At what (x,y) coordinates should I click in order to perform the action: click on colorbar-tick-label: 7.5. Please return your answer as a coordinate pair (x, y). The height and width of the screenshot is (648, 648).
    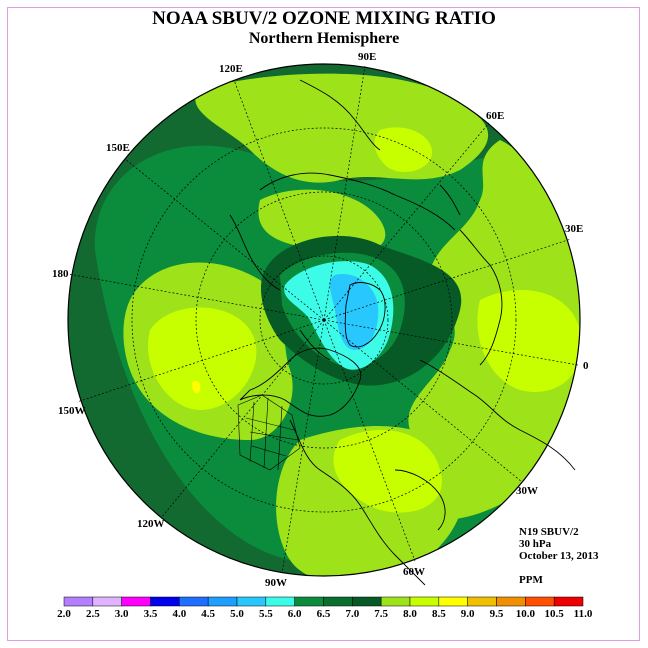
    Looking at the image, I should click on (381, 614).